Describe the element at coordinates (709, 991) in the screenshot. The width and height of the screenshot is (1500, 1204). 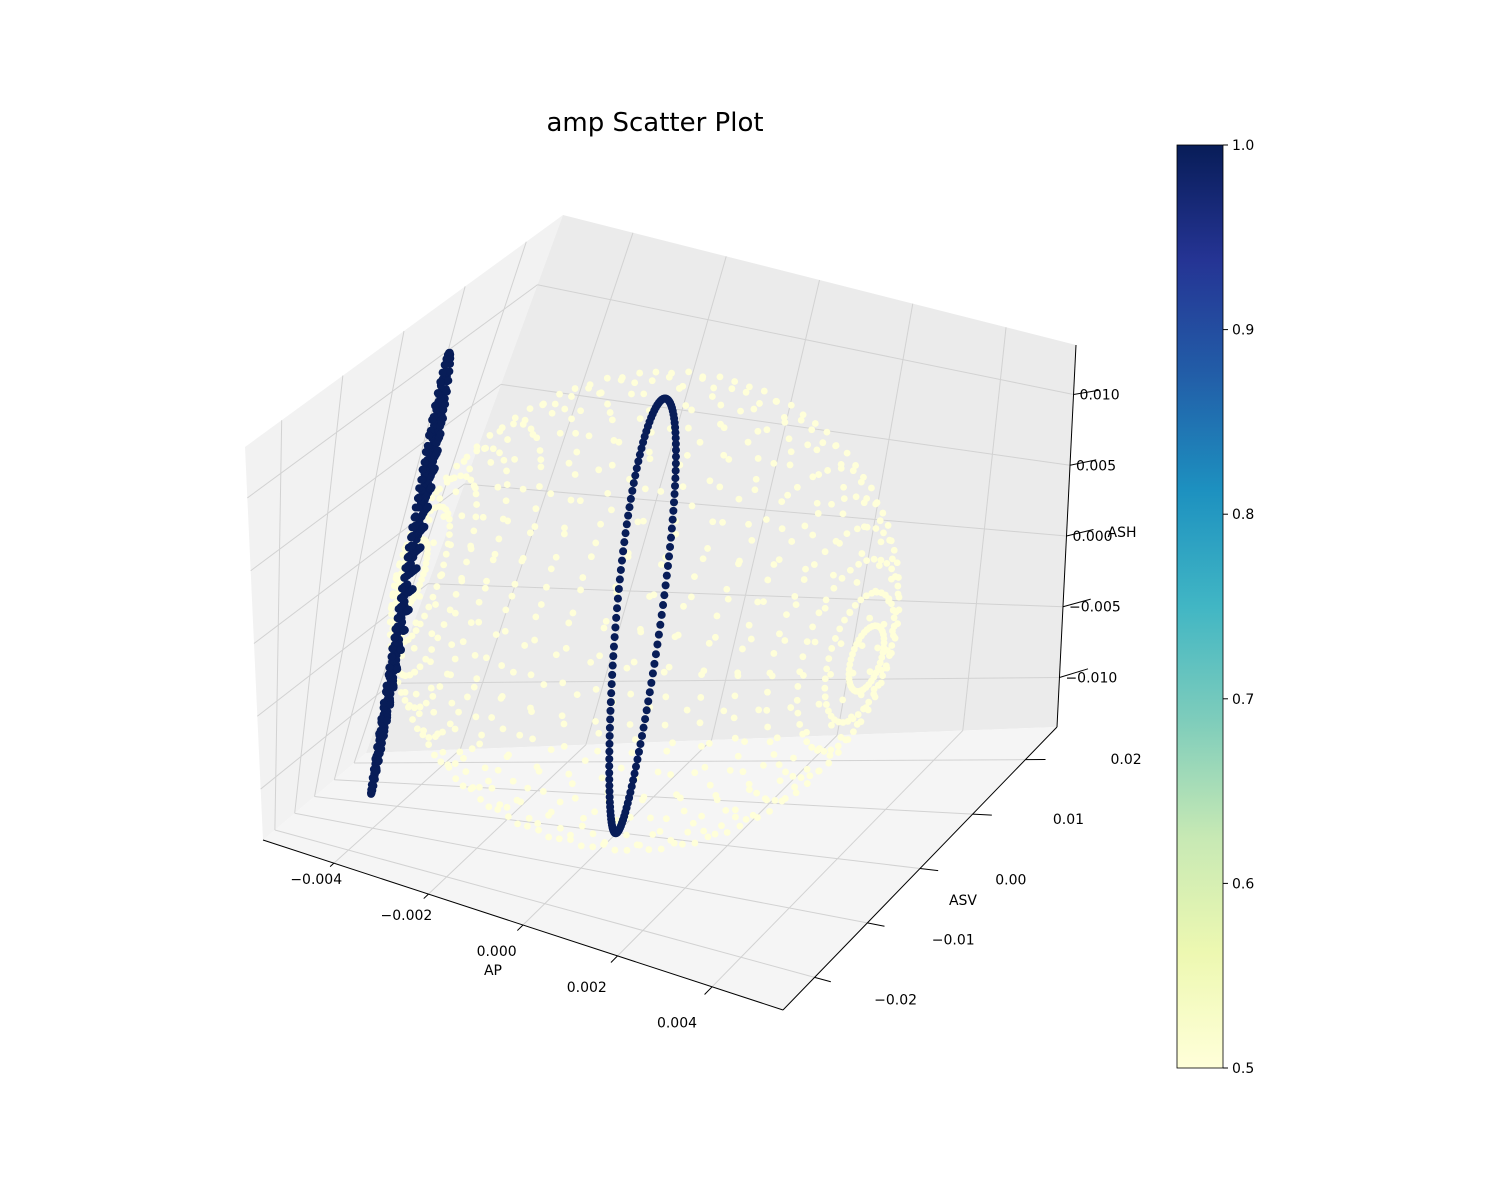
I see `x-tick` at that location.